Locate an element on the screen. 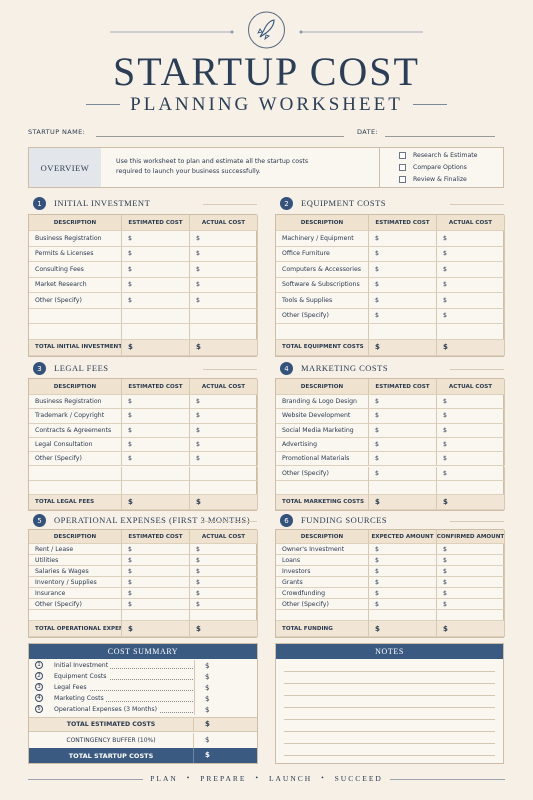 Image resolution: width=533 pixels, height=800 pixels. note-line is located at coordinates (389, 755).